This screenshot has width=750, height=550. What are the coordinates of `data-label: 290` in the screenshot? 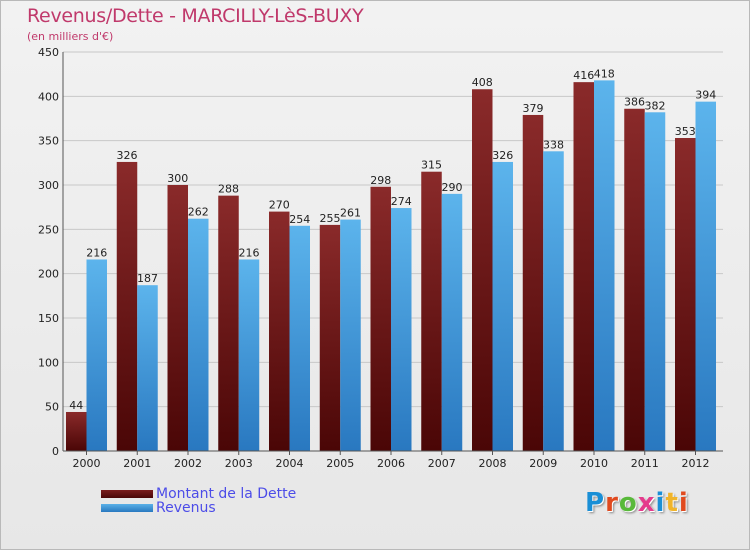 It's located at (452, 187).